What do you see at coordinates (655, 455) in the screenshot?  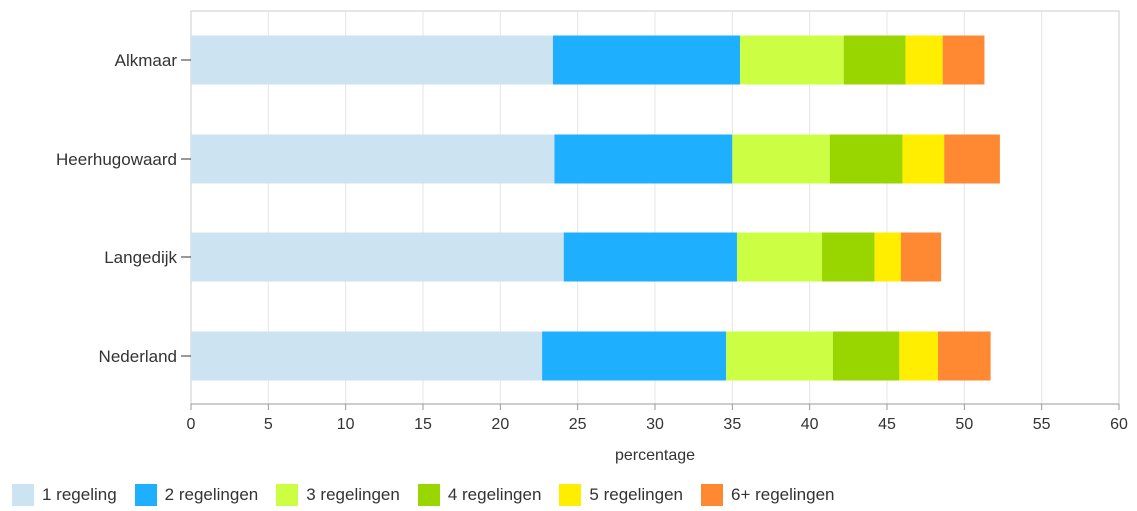 I see `x-axis-title: percentage` at bounding box center [655, 455].